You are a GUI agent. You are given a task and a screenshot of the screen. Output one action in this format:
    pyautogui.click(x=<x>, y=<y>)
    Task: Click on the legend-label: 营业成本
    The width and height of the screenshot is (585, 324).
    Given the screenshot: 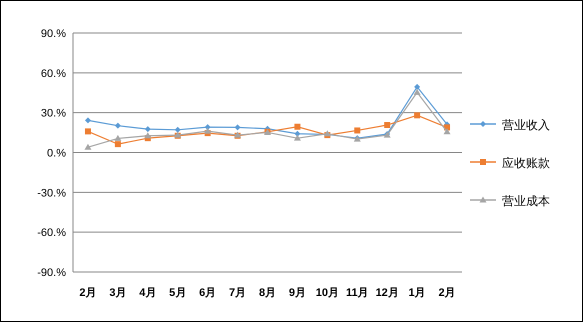 What is the action you would take?
    pyautogui.click(x=526, y=201)
    